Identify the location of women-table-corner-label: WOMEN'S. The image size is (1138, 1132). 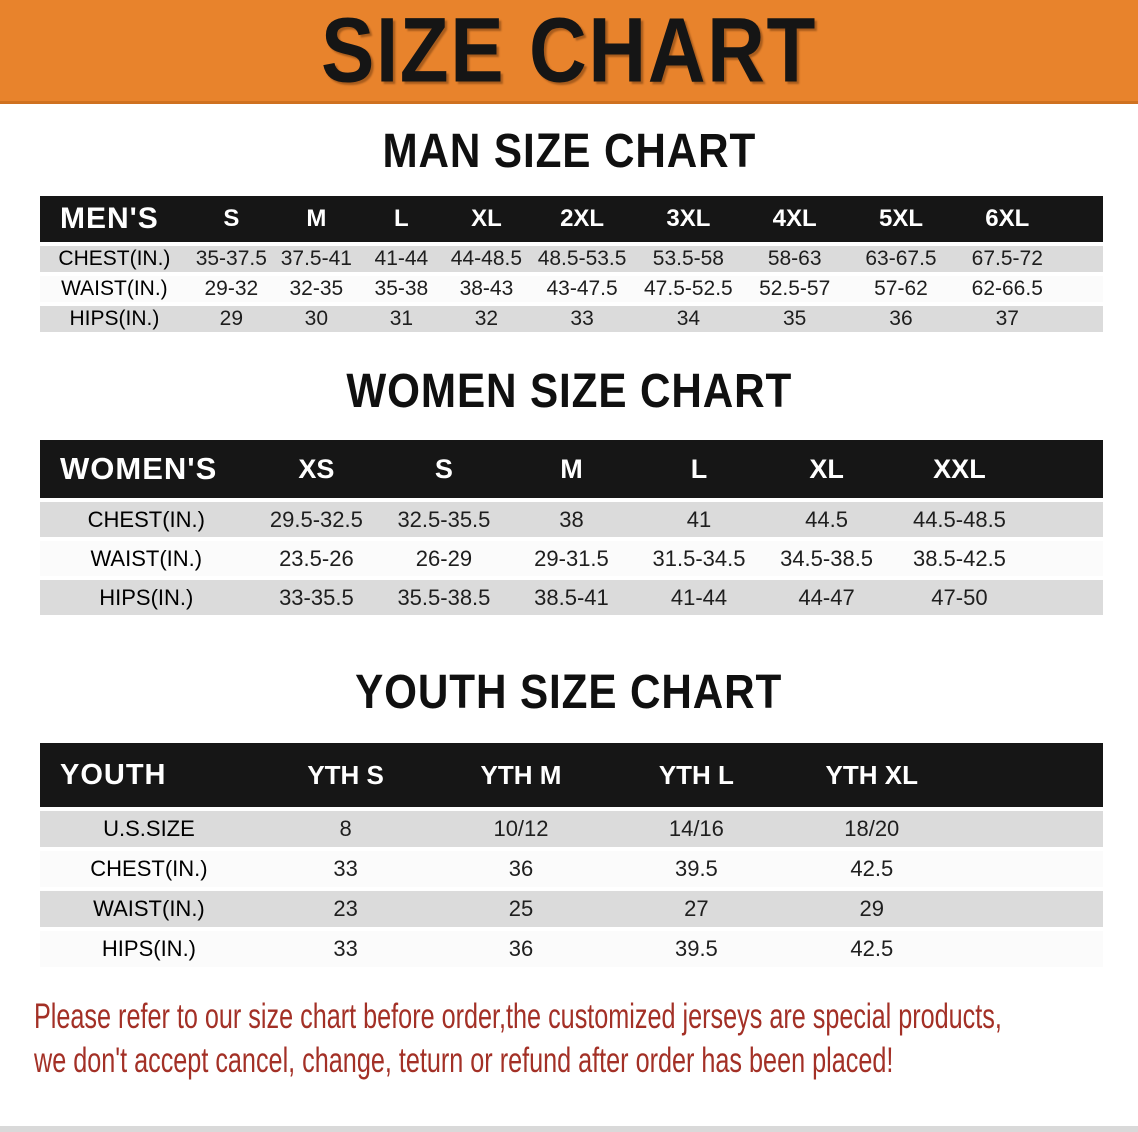
(146, 471).